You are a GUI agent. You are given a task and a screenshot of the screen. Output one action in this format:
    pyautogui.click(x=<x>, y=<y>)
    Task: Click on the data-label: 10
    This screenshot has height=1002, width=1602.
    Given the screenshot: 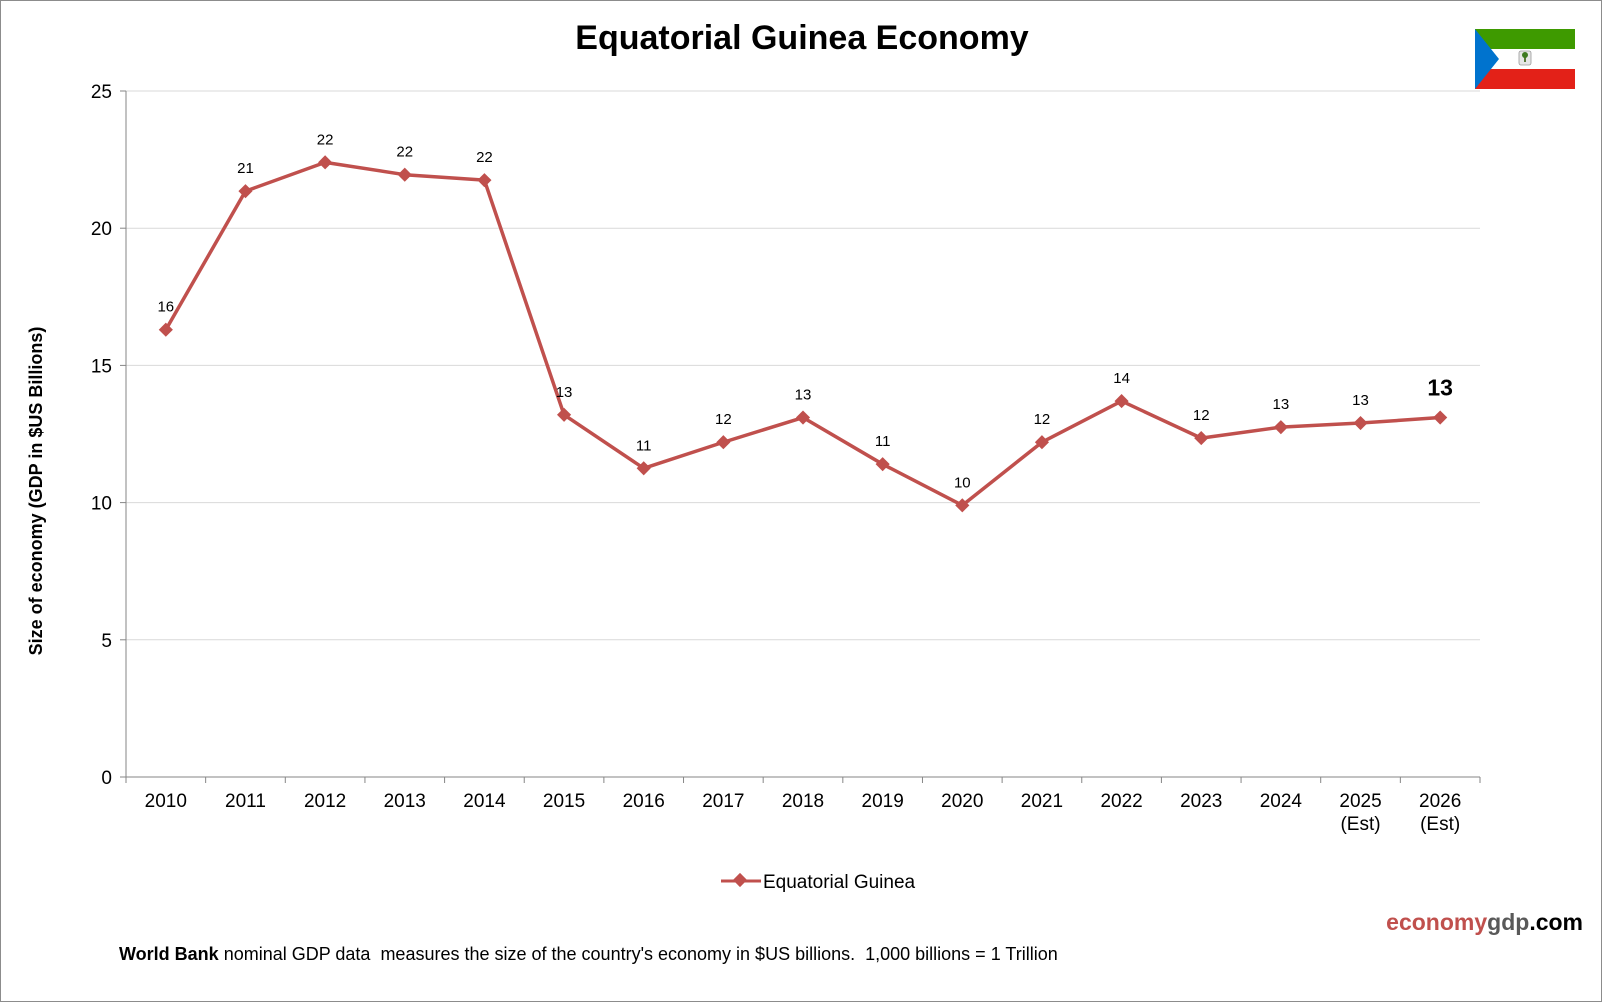 What is the action you would take?
    pyautogui.click(x=962, y=482)
    